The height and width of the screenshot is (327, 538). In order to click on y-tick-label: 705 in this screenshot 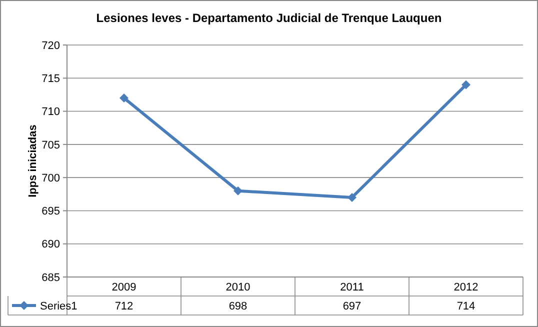, I will do `click(51, 145)`.